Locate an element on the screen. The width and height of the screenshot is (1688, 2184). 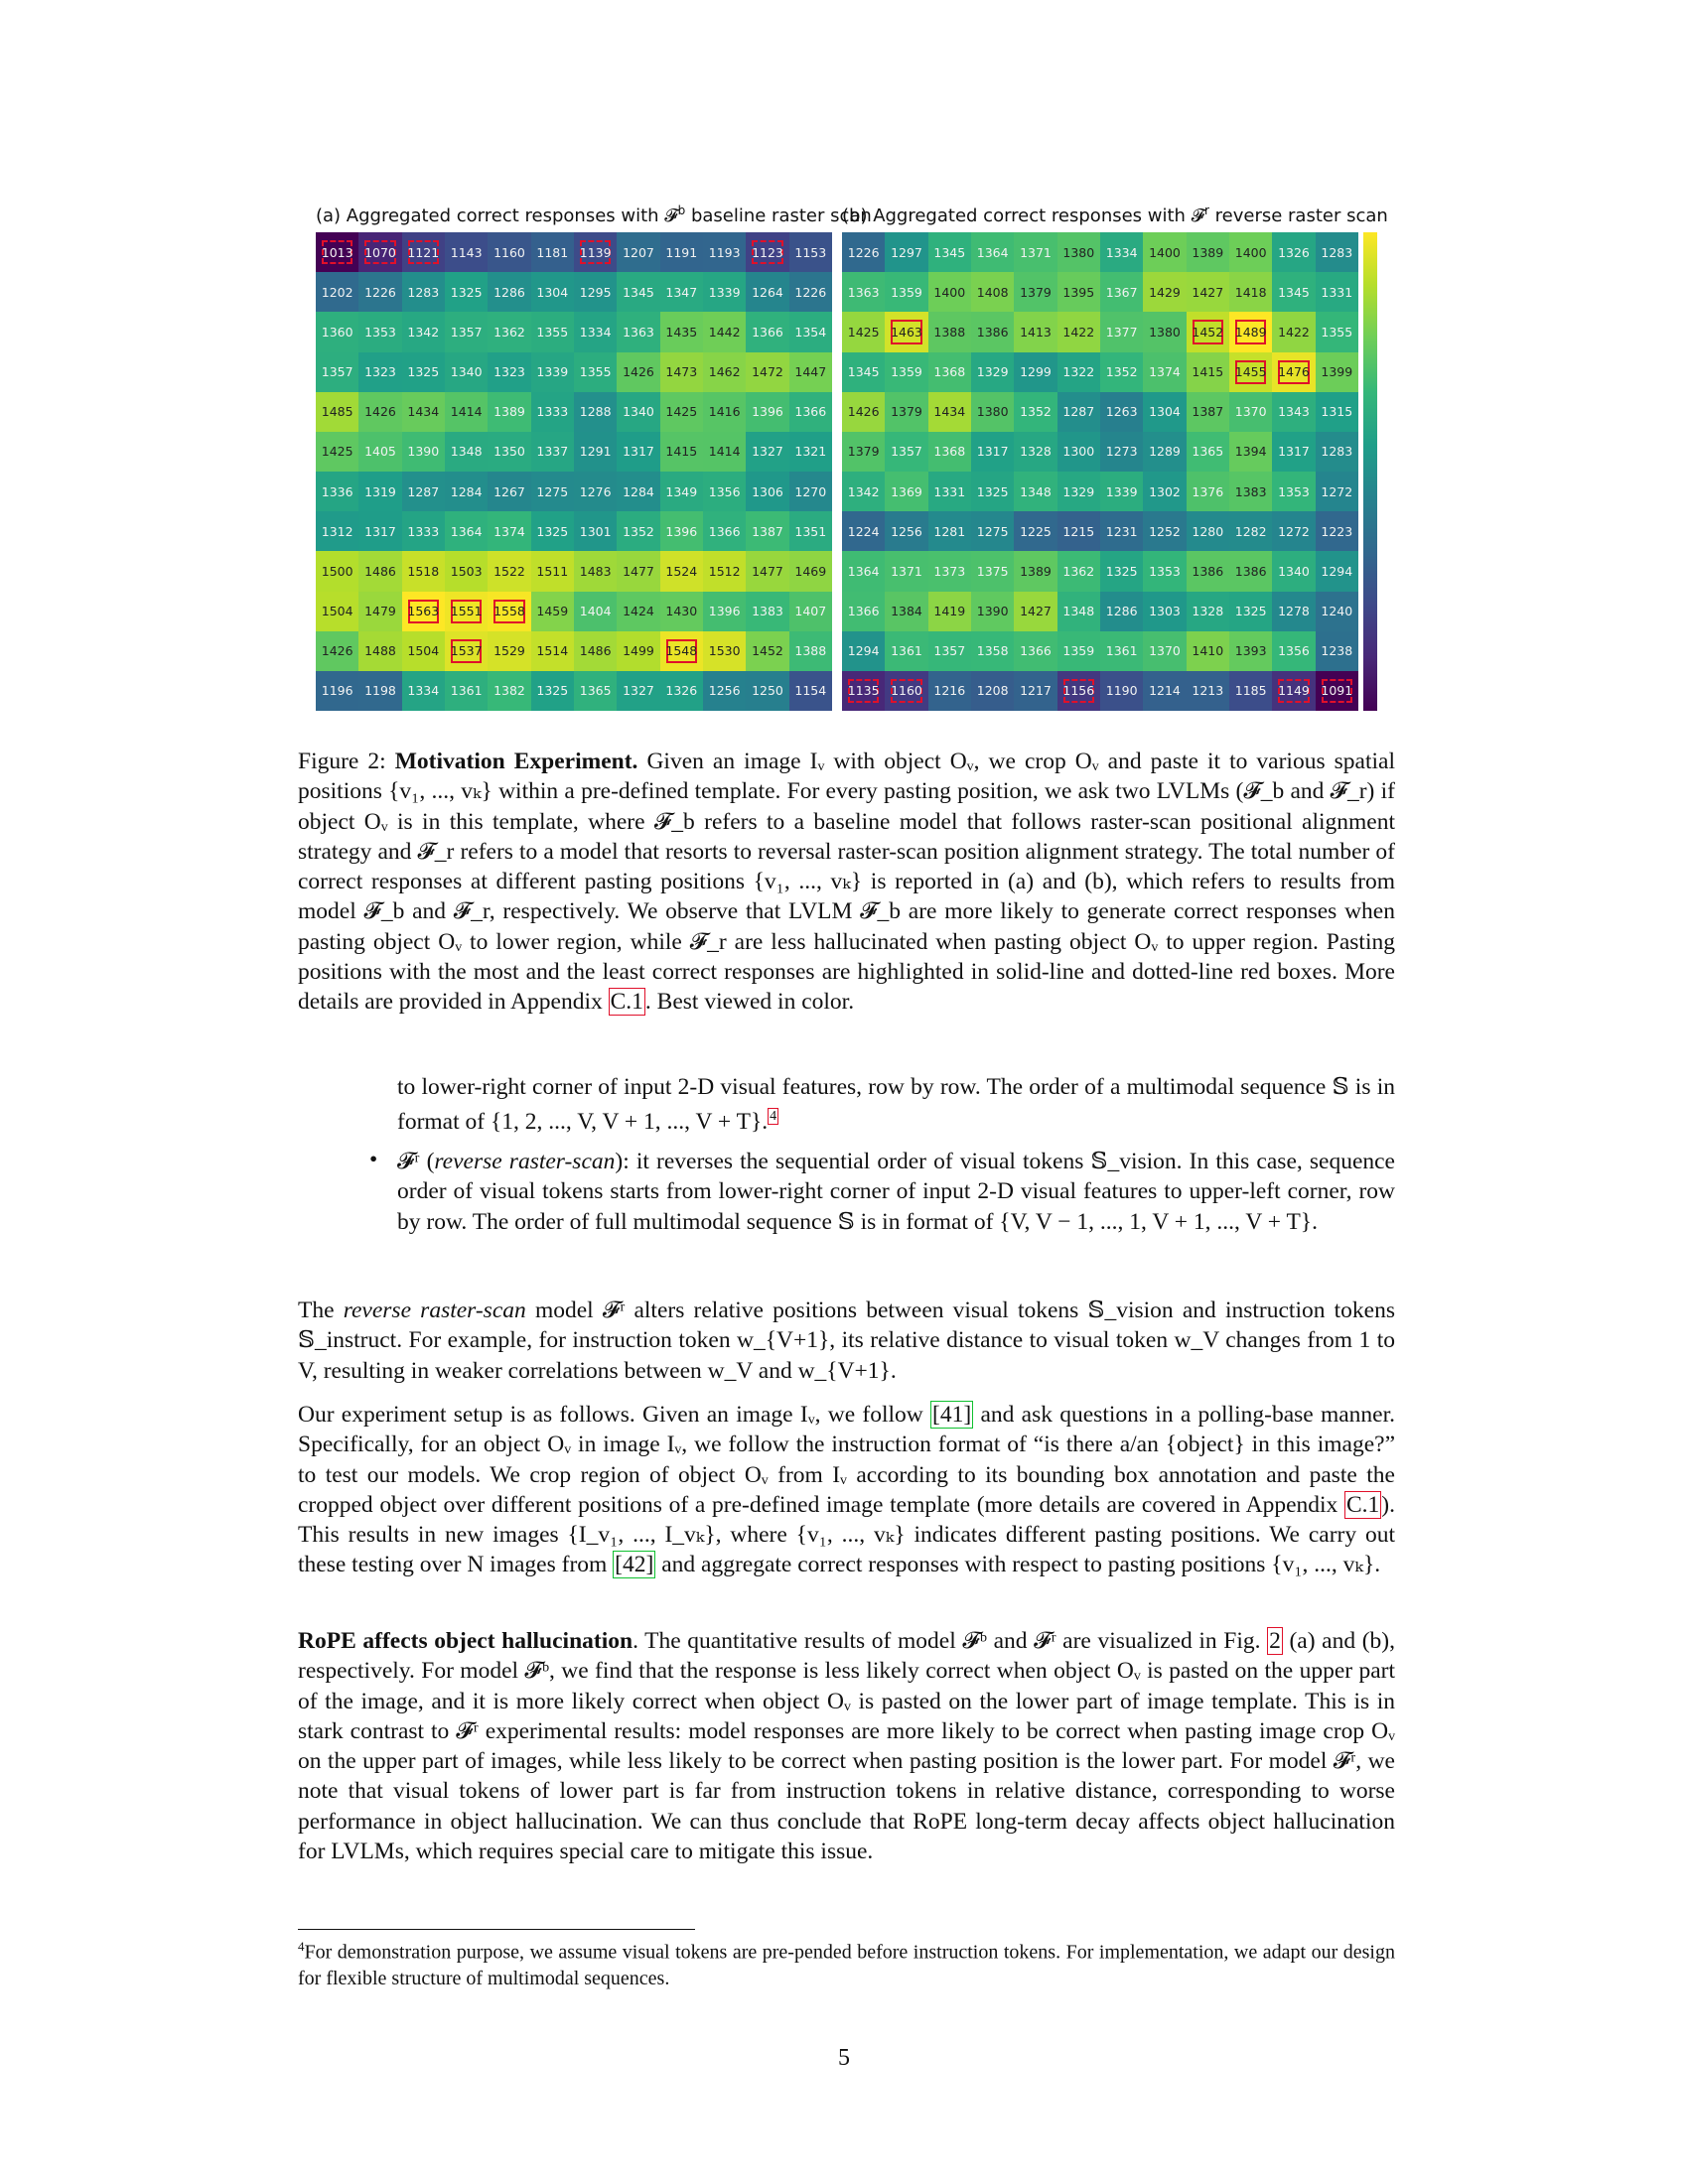
heatmap-cell-label: 1364 is located at coordinates (992, 252).